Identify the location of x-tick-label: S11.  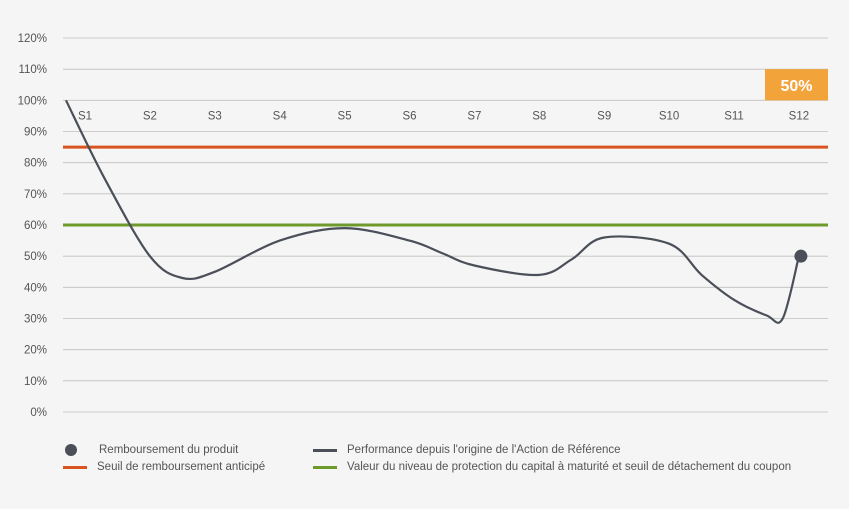
(734, 116).